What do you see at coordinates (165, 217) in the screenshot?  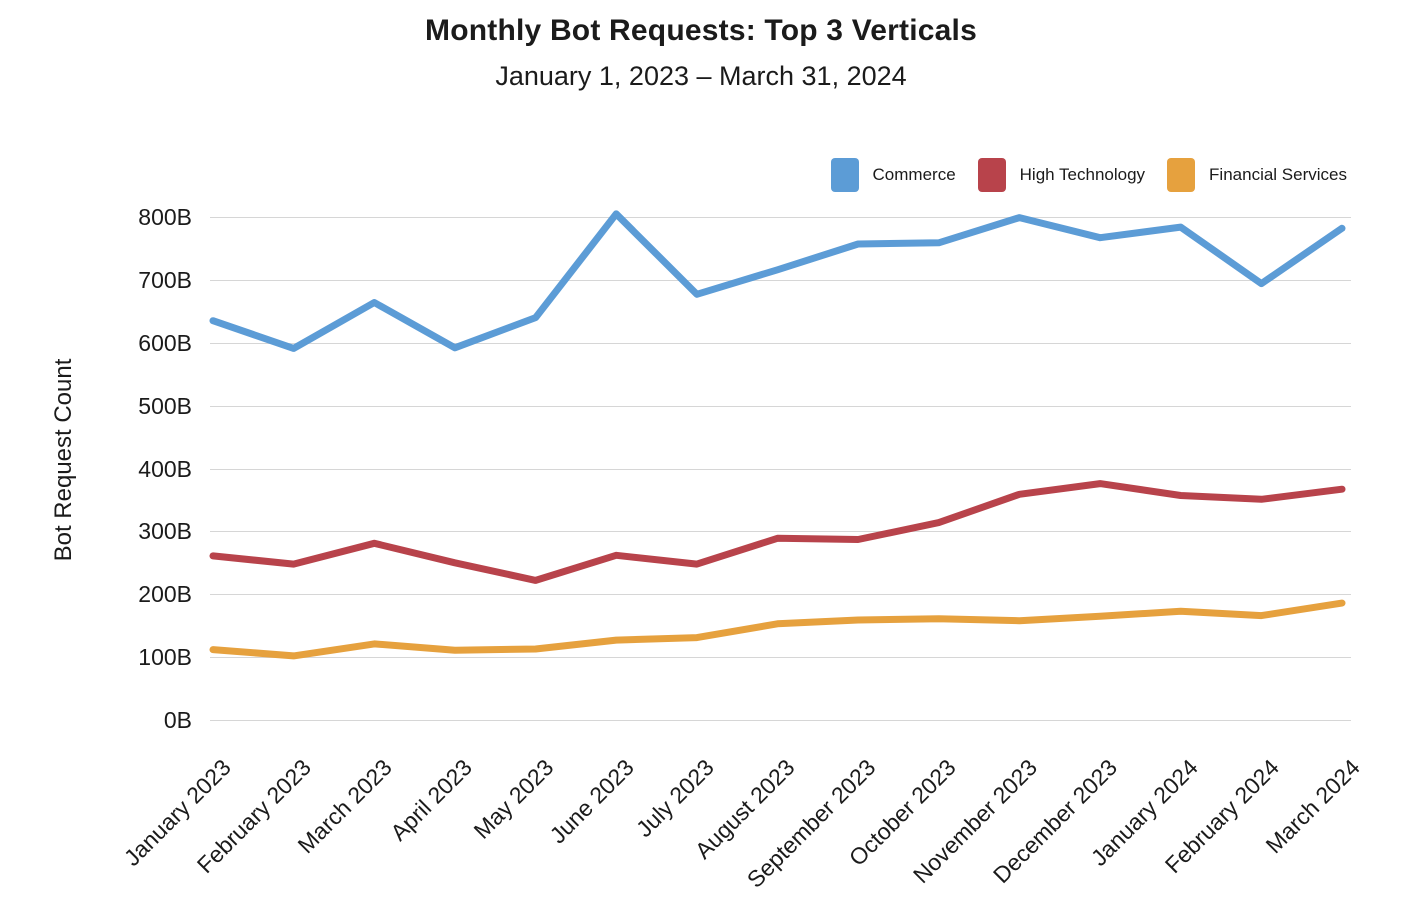 I see `y-tick-label: 800B` at bounding box center [165, 217].